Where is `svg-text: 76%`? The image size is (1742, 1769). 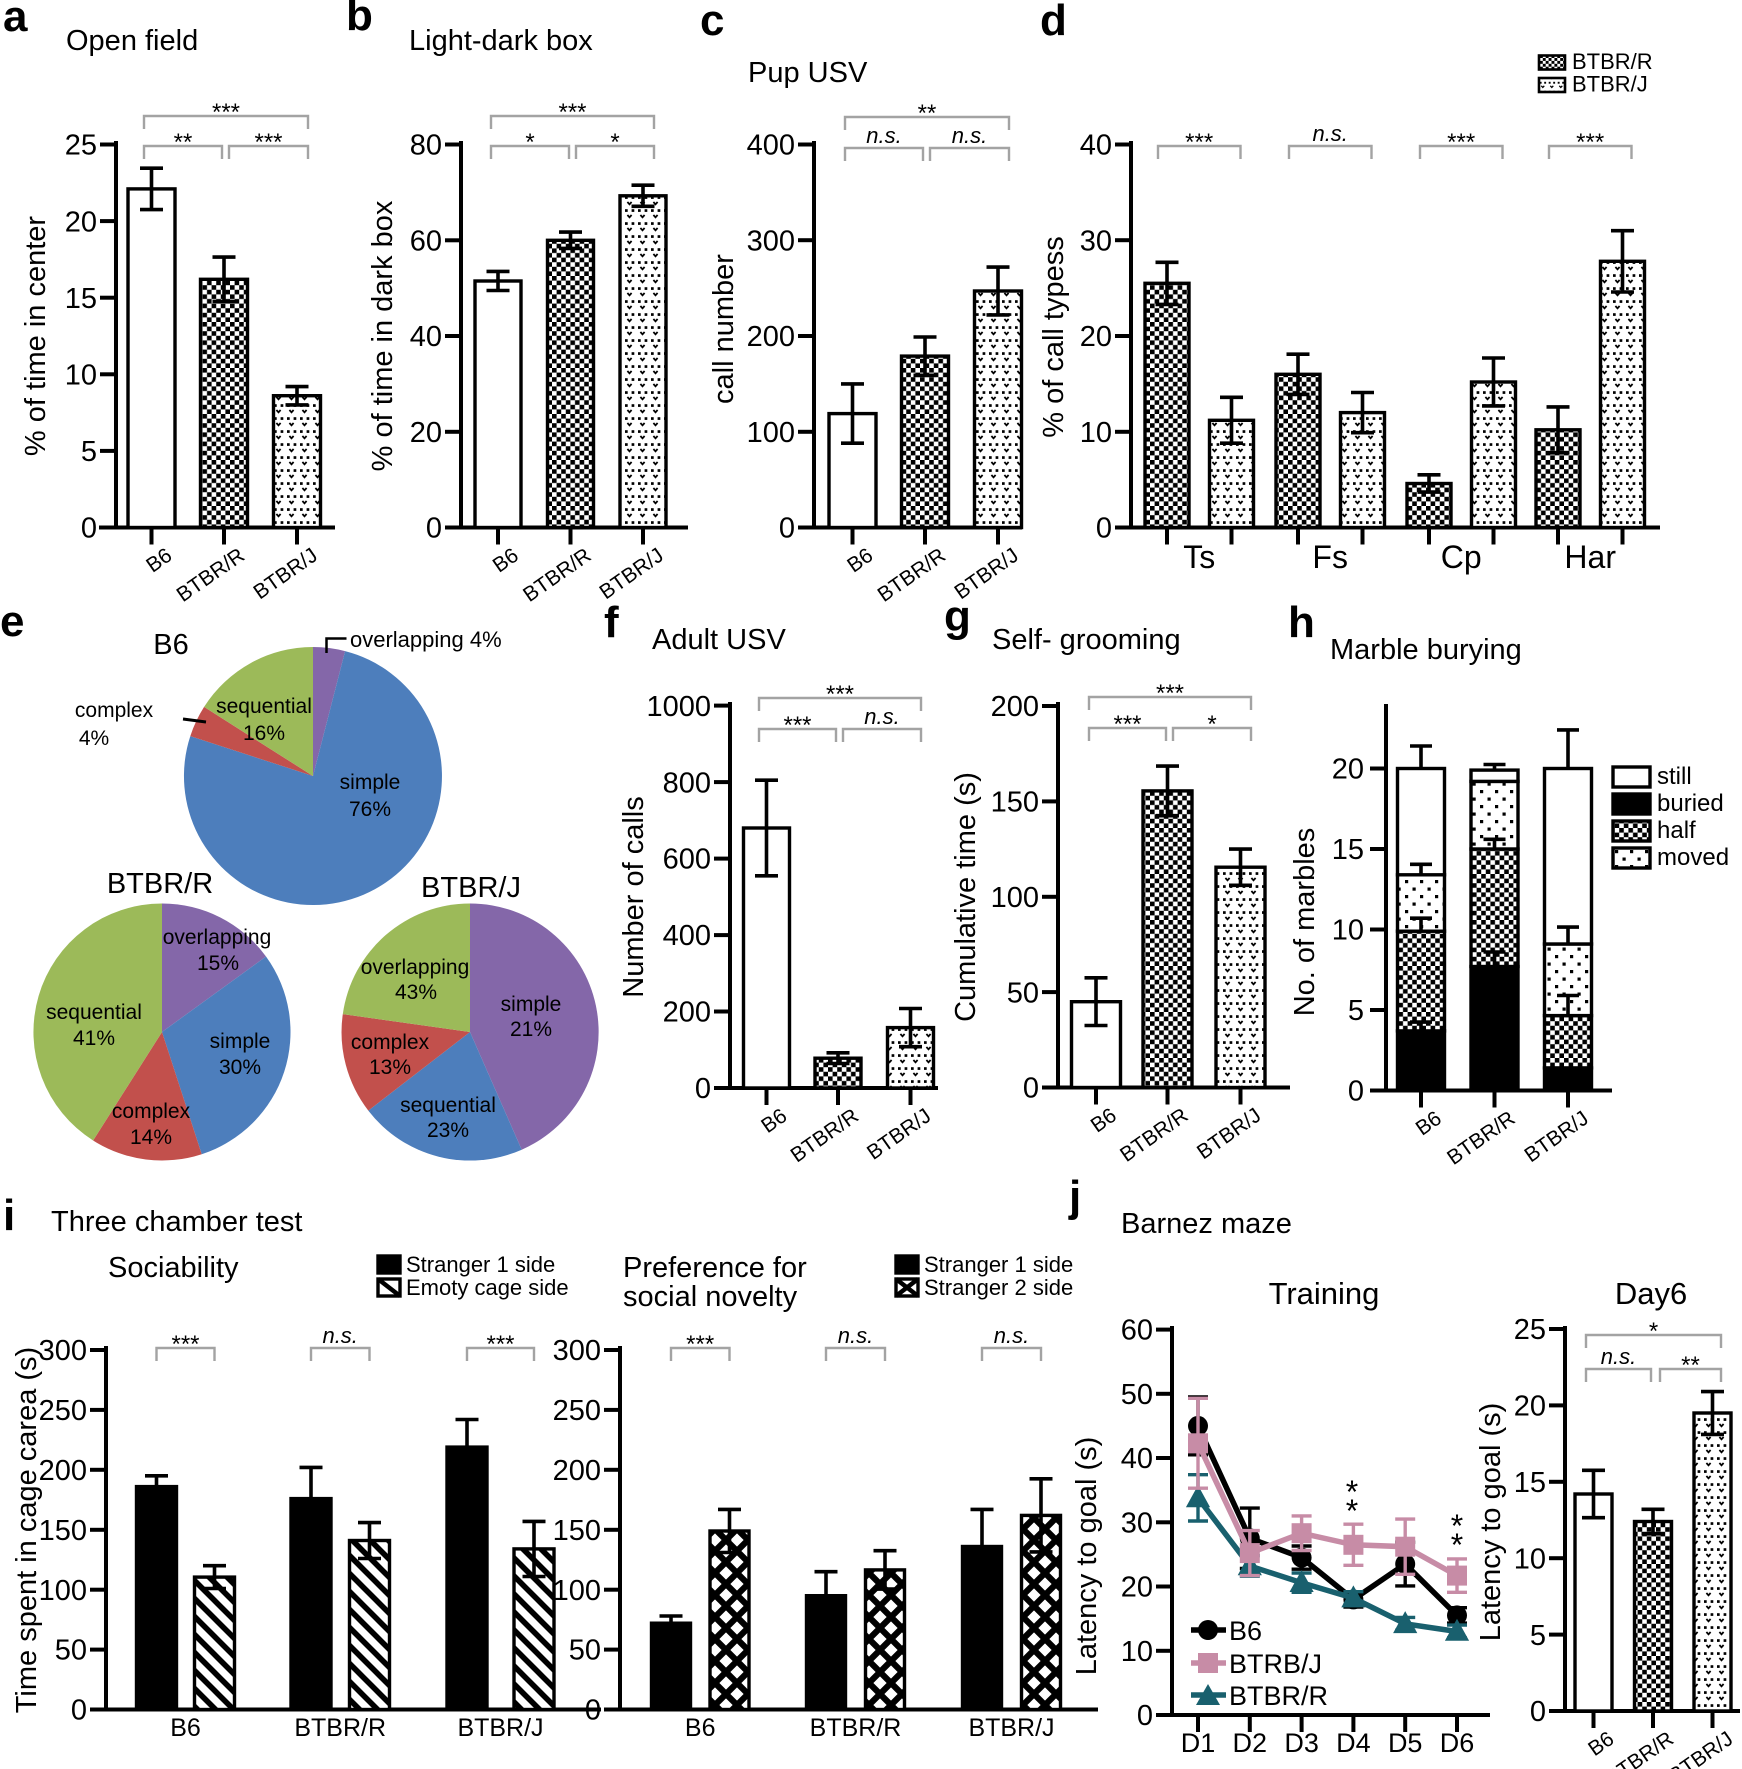
svg-text: 76% is located at coordinates (370, 809).